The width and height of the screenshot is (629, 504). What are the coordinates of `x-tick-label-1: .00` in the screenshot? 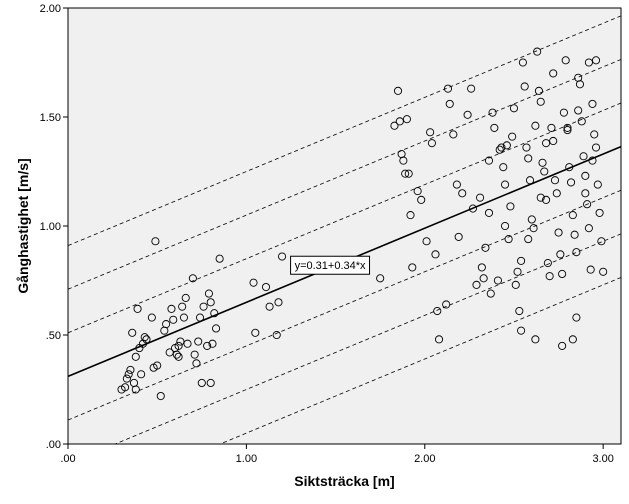 It's located at (67, 459).